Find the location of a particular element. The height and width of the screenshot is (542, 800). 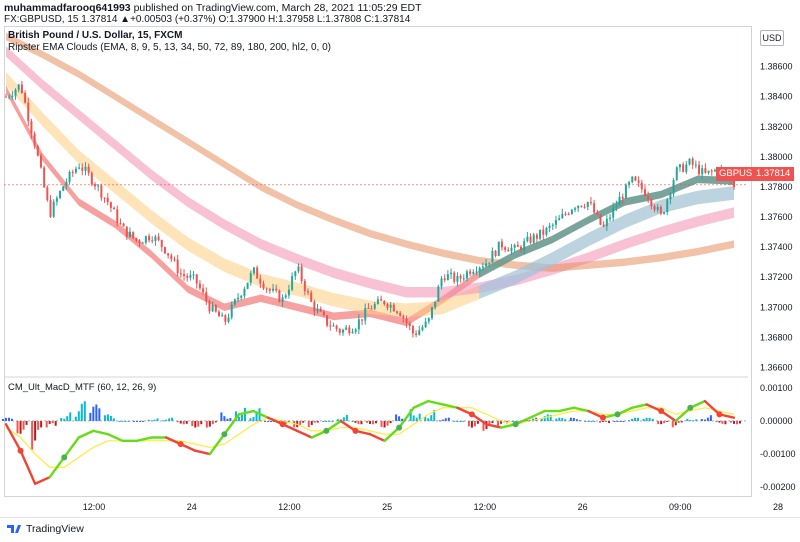

publisher-name: muhammadfarooq641993 is located at coordinates (67, 8).